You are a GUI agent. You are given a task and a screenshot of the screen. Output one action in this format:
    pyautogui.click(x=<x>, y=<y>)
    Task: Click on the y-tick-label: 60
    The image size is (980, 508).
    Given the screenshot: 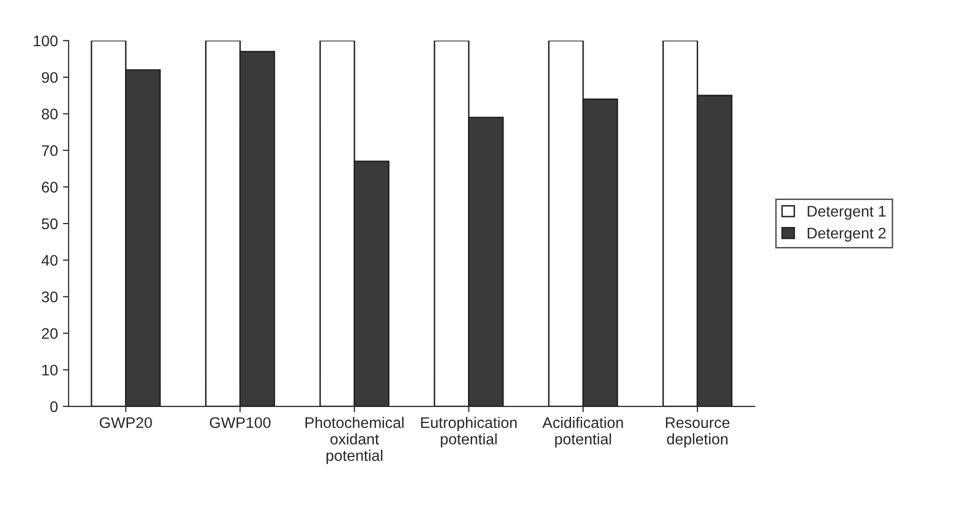 What is the action you would take?
    pyautogui.click(x=50, y=187)
    